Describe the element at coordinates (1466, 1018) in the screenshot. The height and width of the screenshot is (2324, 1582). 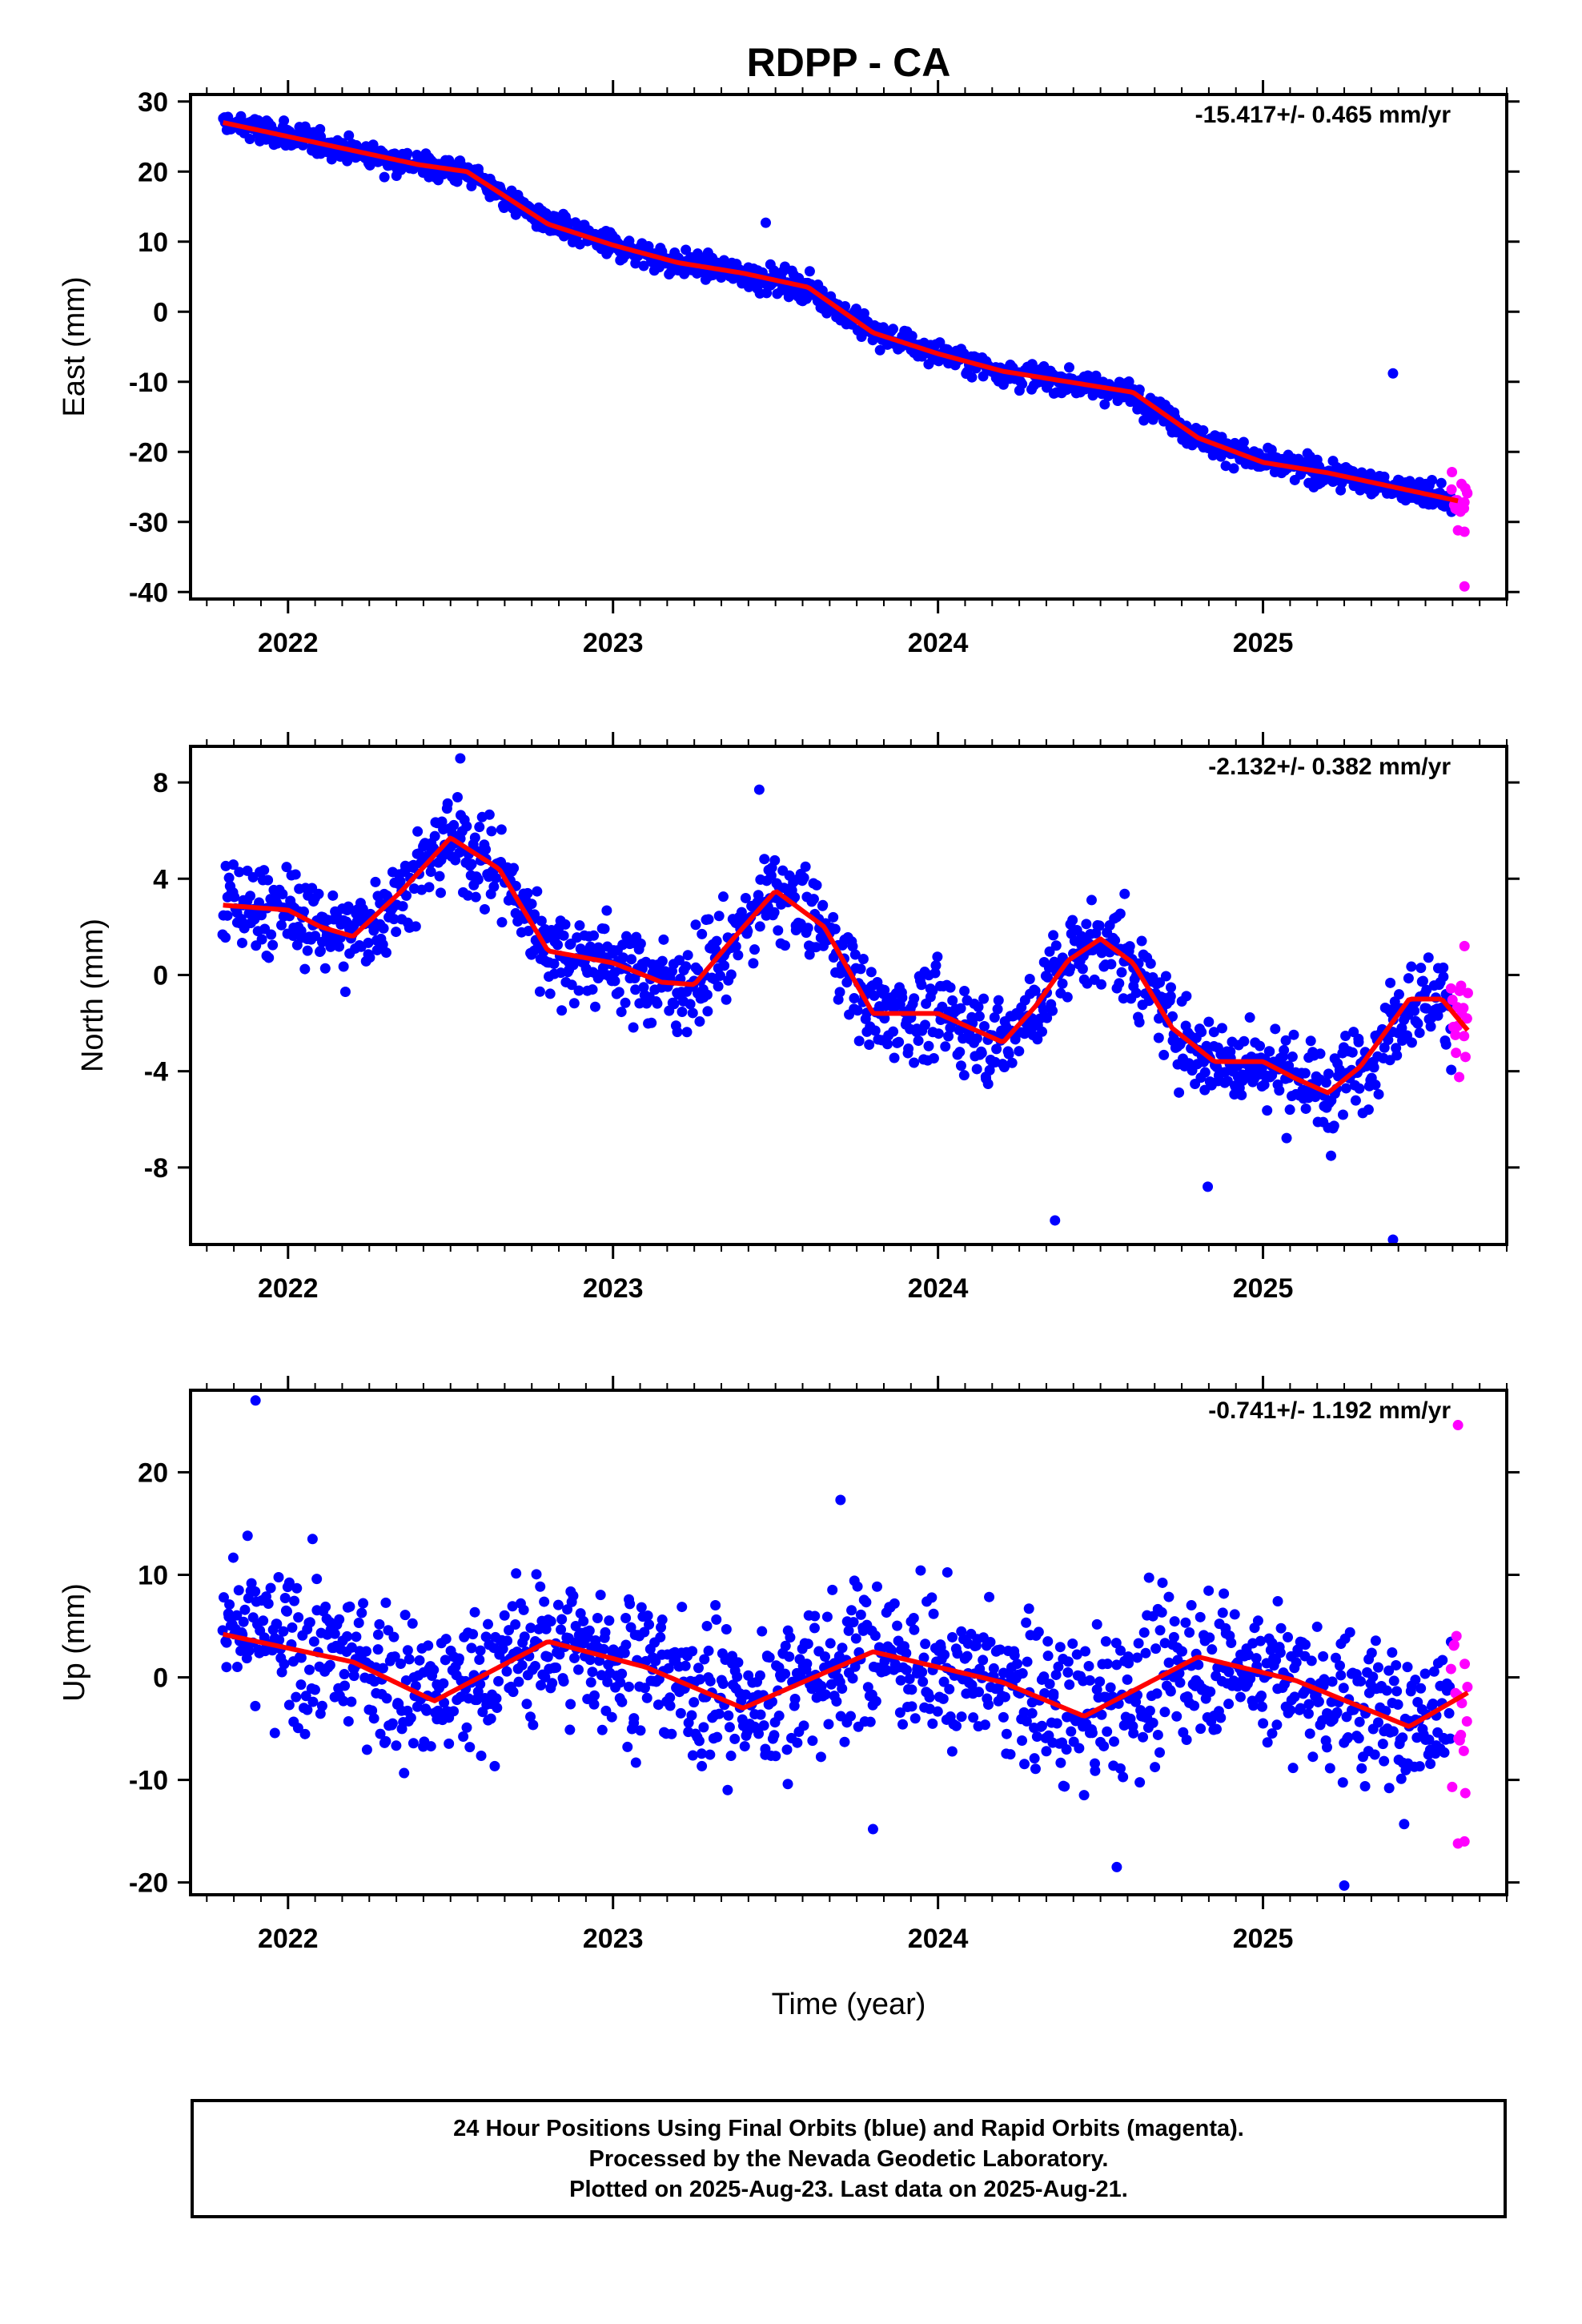
I see `north-rapid-point` at that location.